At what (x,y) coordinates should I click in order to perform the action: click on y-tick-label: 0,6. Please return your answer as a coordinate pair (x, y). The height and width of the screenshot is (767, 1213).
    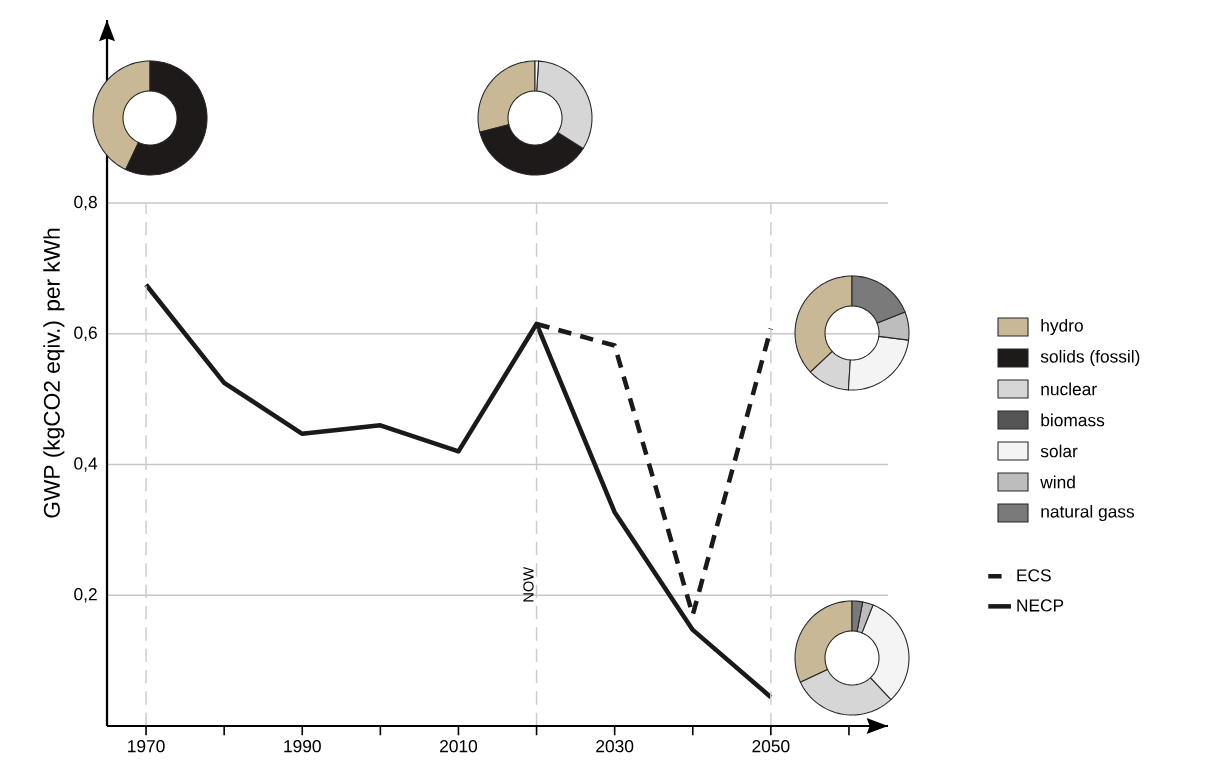
    Looking at the image, I should click on (85, 333).